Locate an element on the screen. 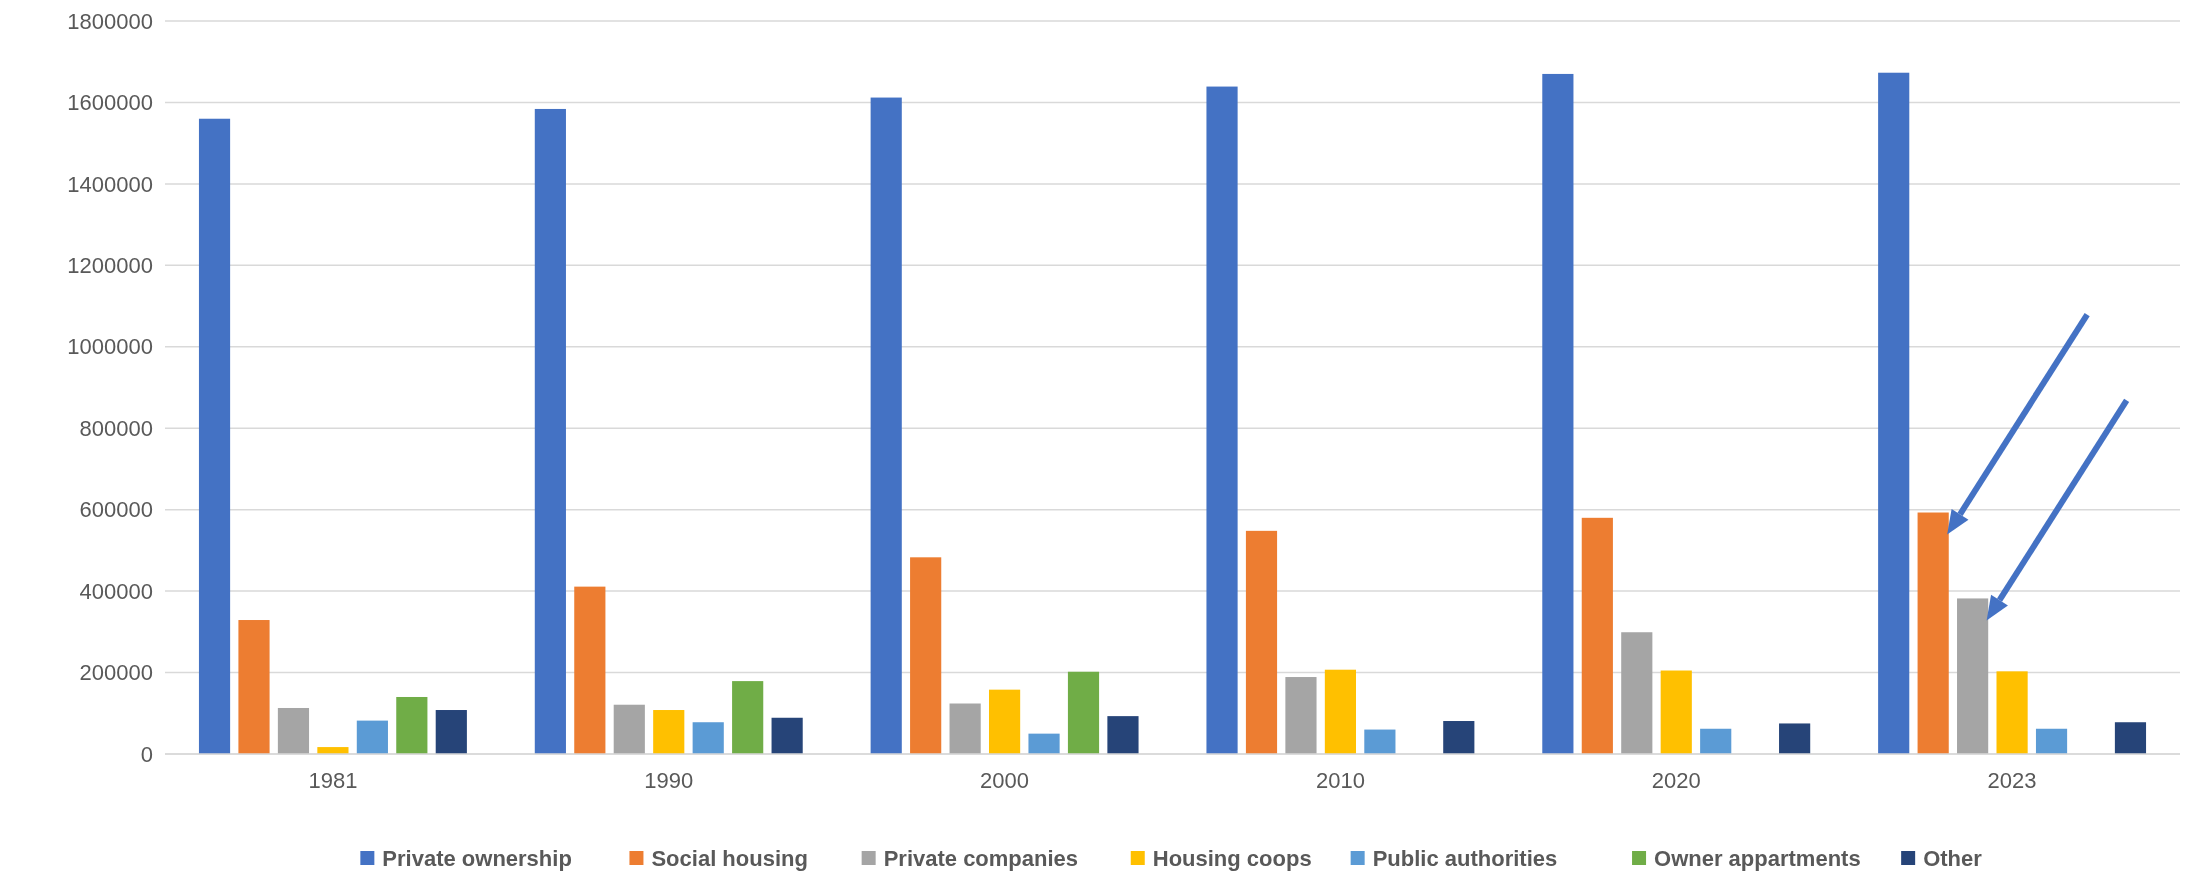 The height and width of the screenshot is (875, 2188). legend-label: Private ownership is located at coordinates (477, 858).